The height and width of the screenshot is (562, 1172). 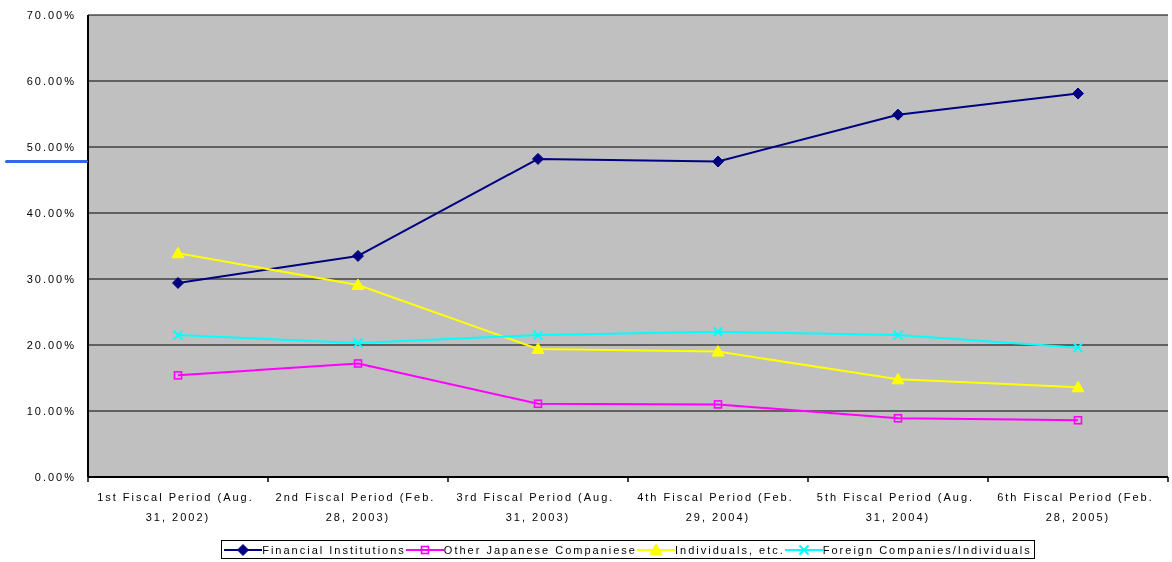 What do you see at coordinates (718, 507) in the screenshot?
I see `x-tick-label: 4th Fiscal Period (Feb. 29, 2004)` at bounding box center [718, 507].